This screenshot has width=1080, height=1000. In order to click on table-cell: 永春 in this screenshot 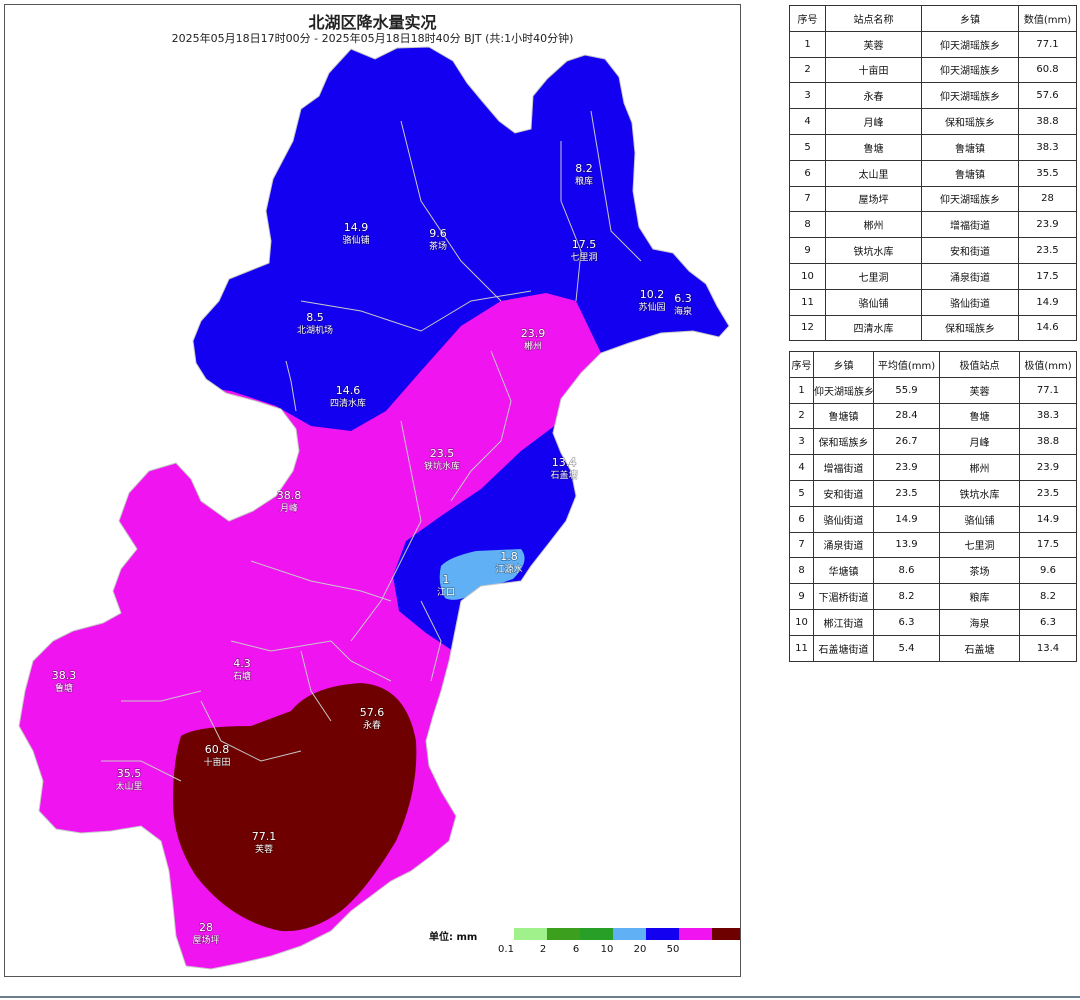, I will do `click(873, 96)`.